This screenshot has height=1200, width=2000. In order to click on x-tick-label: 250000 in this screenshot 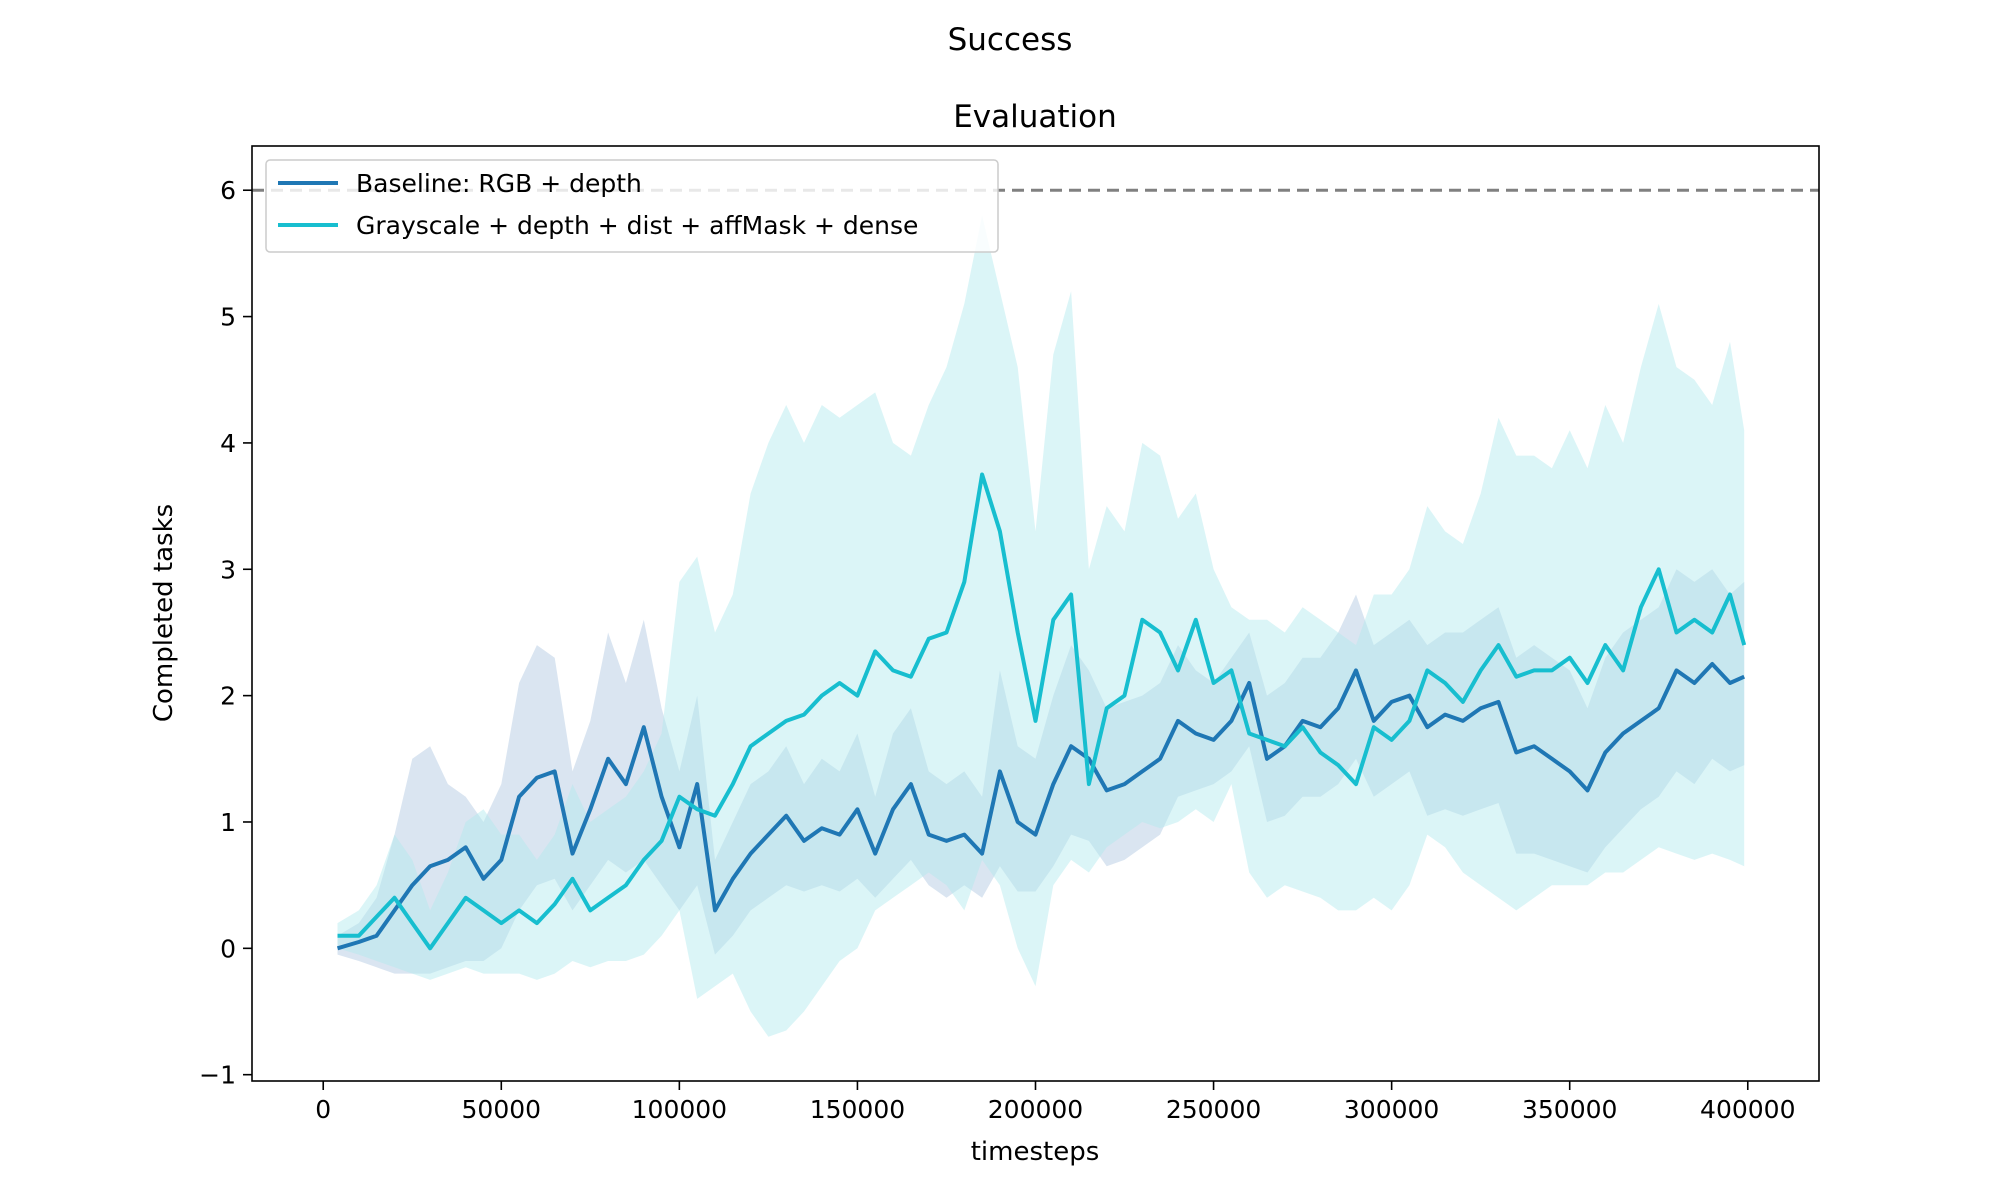, I will do `click(1213, 1109)`.